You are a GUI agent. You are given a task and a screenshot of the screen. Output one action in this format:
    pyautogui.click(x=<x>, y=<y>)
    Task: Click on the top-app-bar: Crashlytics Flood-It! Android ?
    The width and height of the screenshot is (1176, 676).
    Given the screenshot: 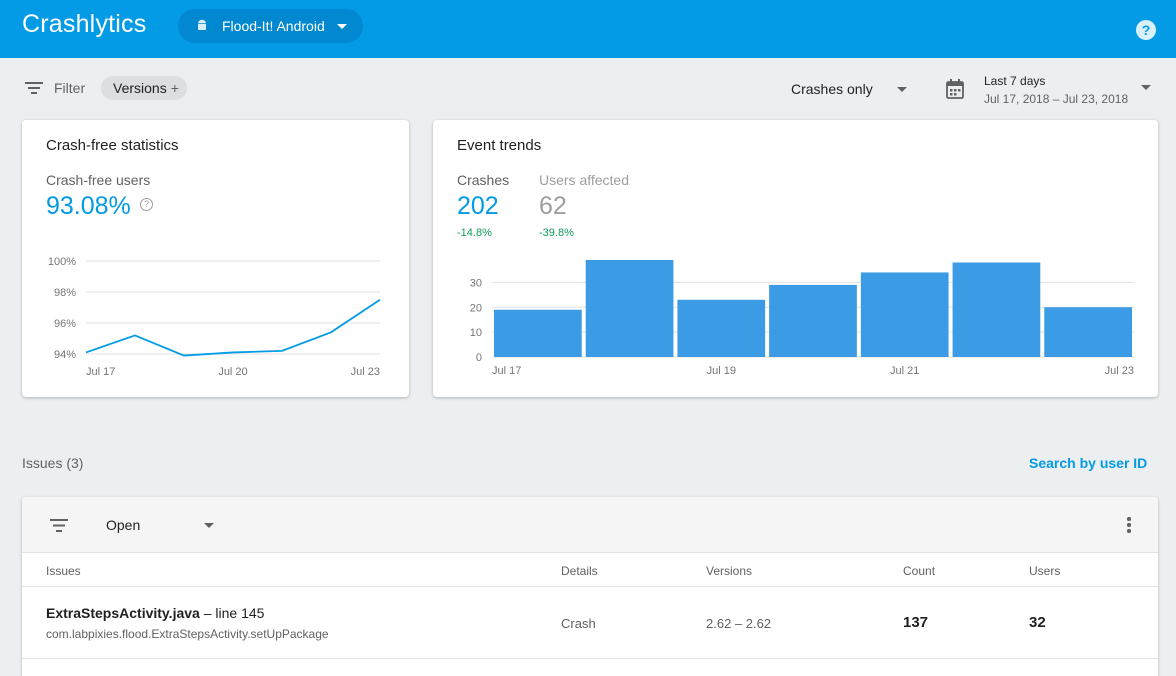 What is the action you would take?
    pyautogui.click(x=588, y=29)
    